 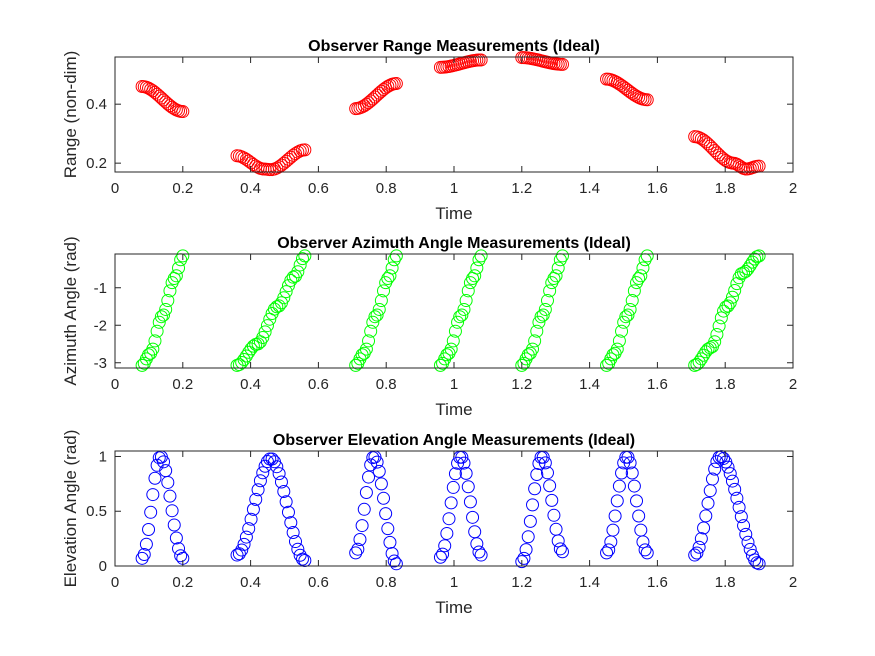 I want to click on elevation-x-tick-label: 1.8, so click(x=725, y=582).